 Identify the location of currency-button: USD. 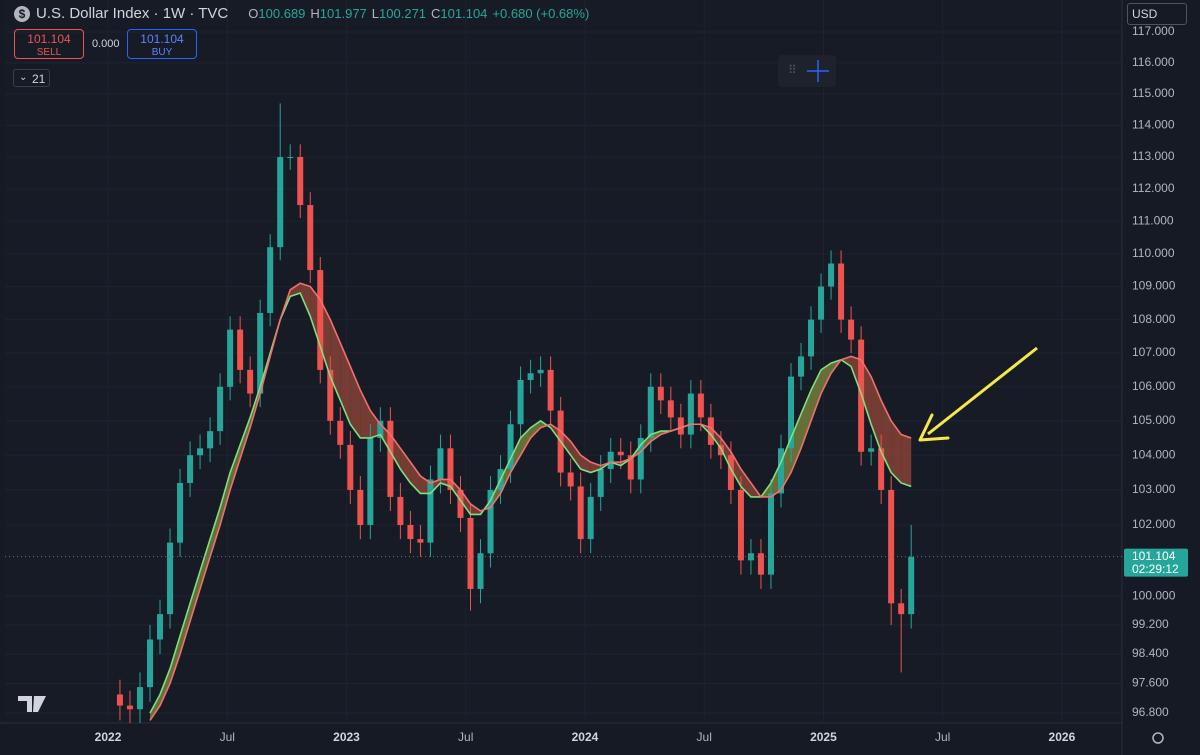
(1157, 14).